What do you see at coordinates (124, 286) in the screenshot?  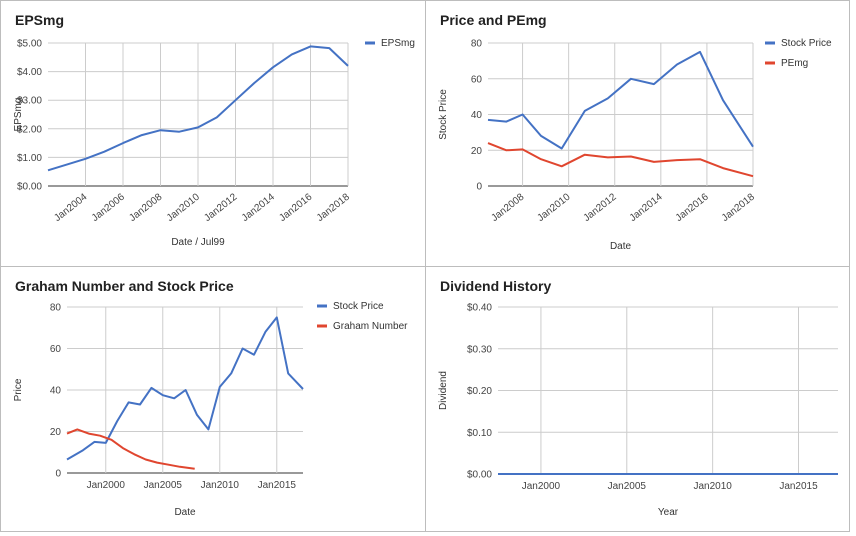 I see `chart-title: Graham Number and Stock Price` at bounding box center [124, 286].